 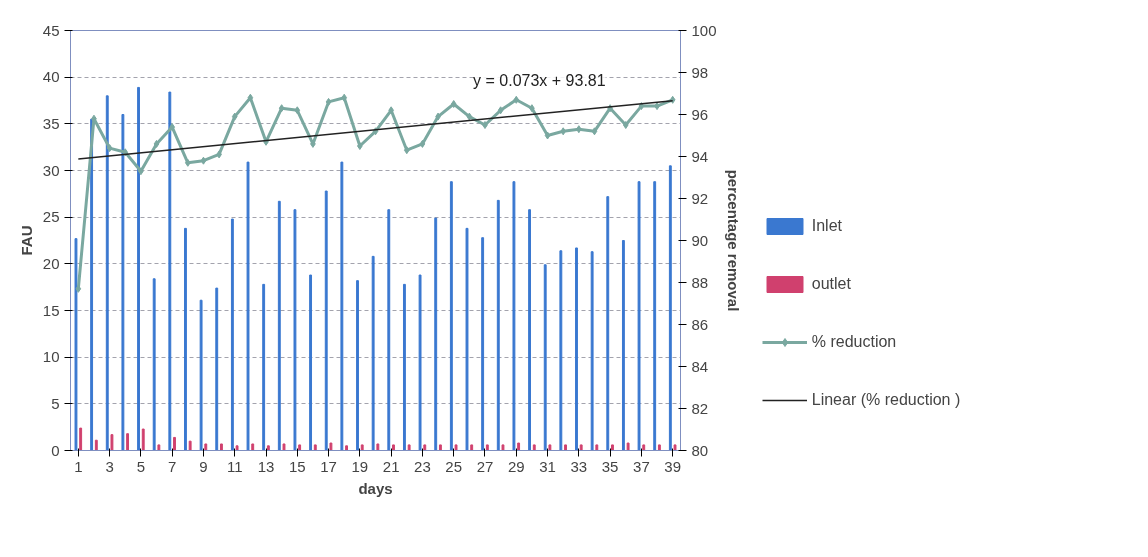 I want to click on x-tick-label: 35, so click(x=610, y=466).